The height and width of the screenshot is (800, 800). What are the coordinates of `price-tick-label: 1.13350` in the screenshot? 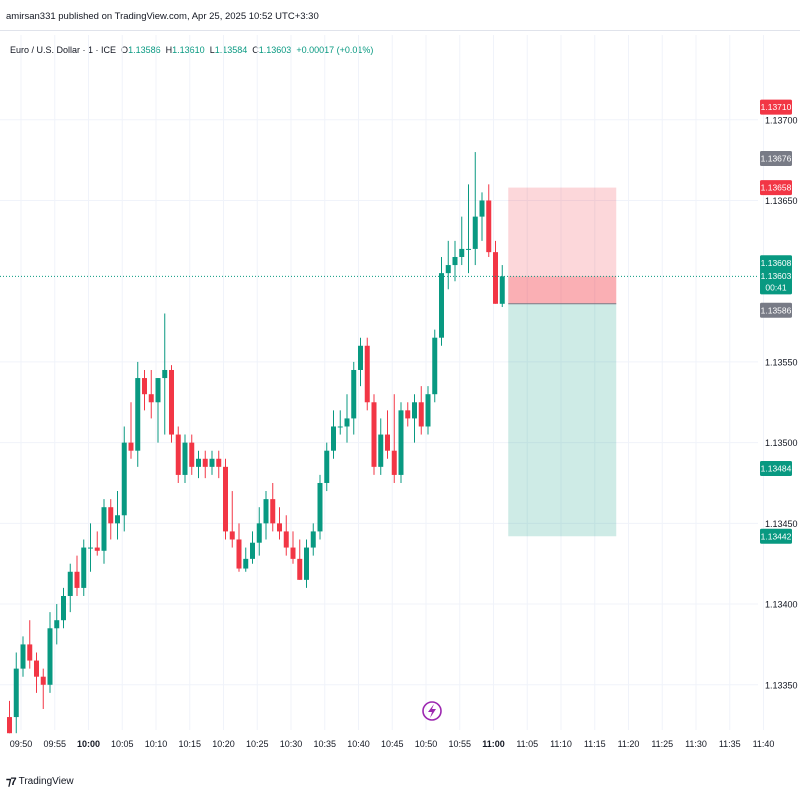 It's located at (781, 685).